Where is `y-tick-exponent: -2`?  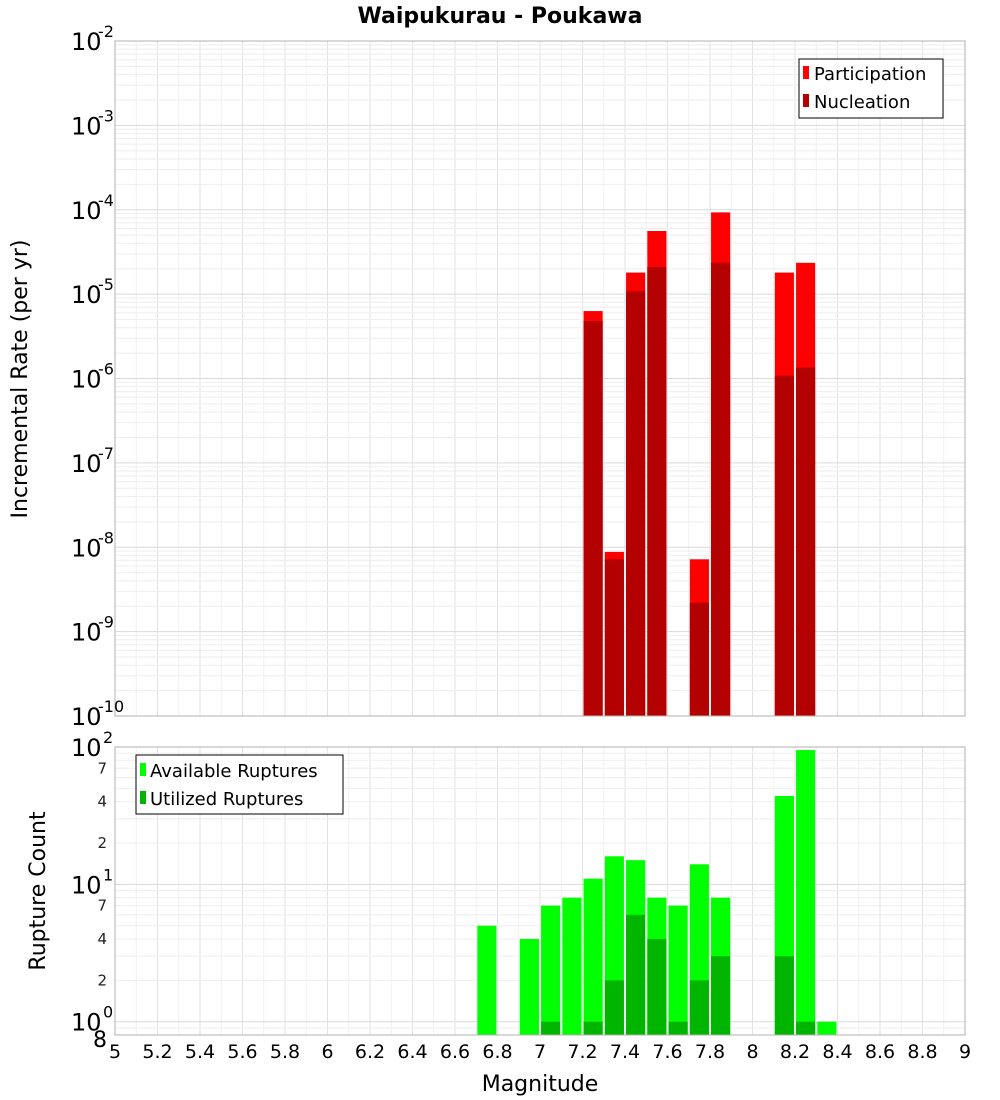
y-tick-exponent: -2 is located at coordinates (106, 31).